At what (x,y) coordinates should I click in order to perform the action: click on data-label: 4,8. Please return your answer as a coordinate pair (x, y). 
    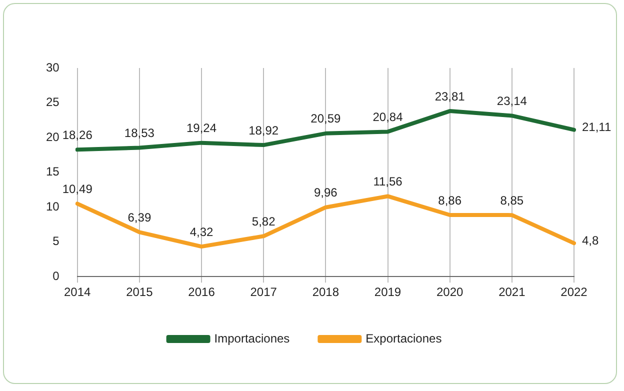
    Looking at the image, I should click on (591, 241).